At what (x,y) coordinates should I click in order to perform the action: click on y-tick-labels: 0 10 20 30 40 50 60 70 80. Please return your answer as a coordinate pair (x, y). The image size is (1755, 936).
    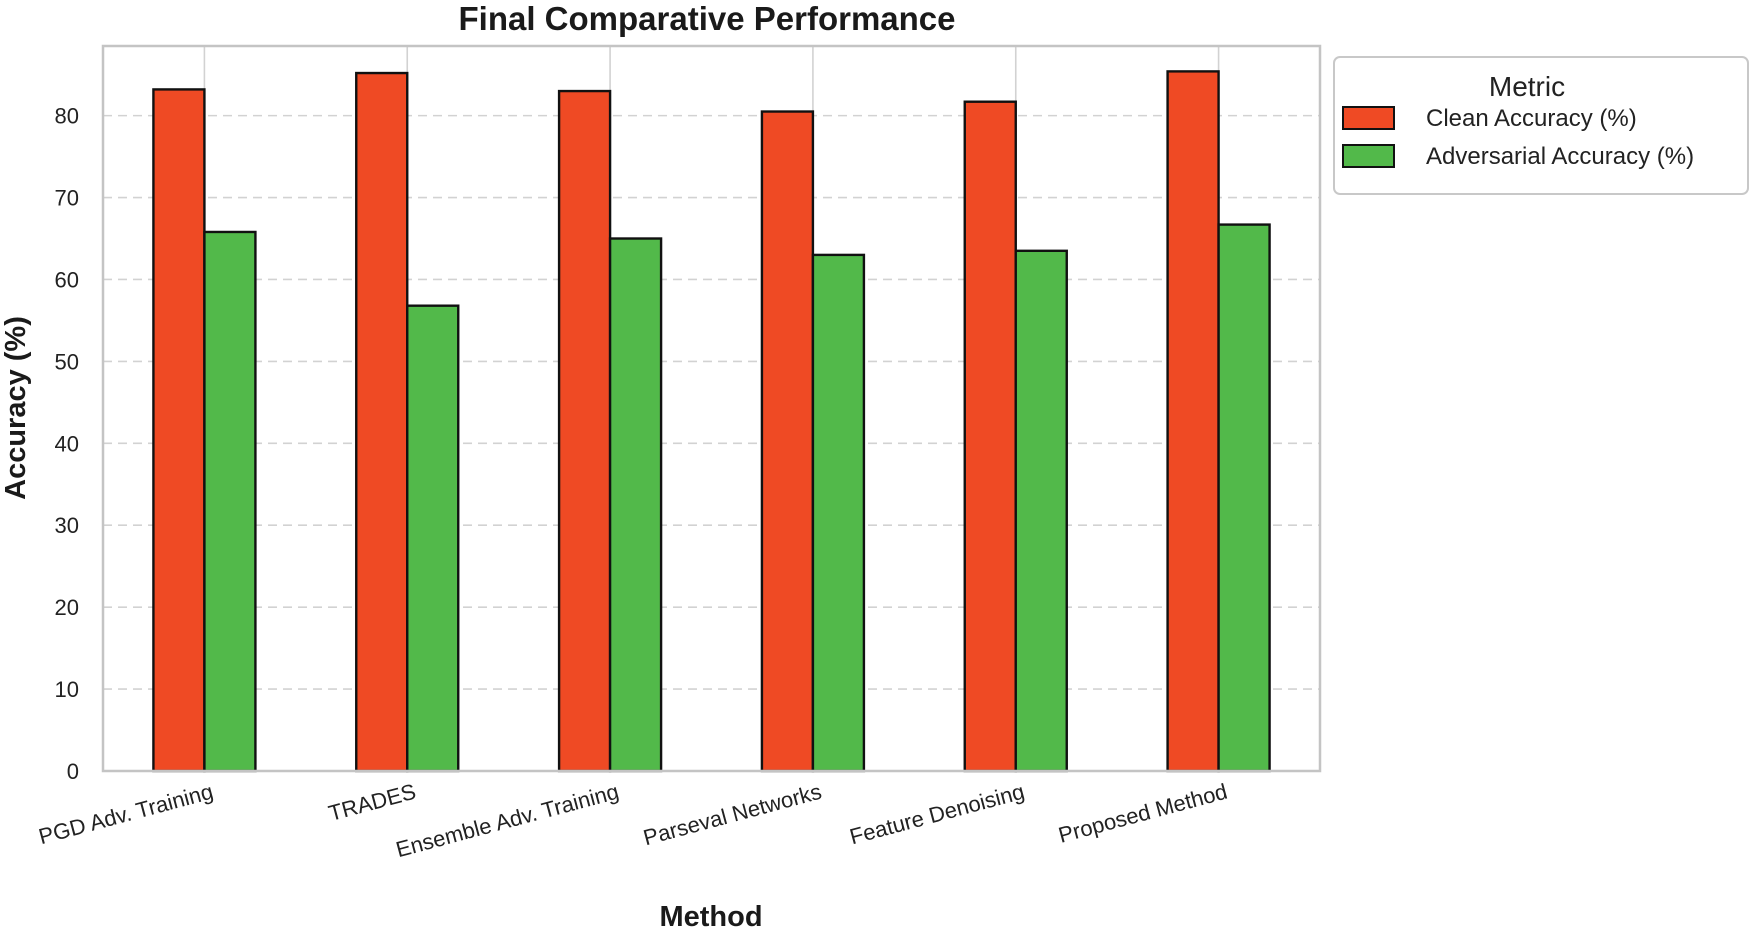
    Looking at the image, I should click on (67, 444).